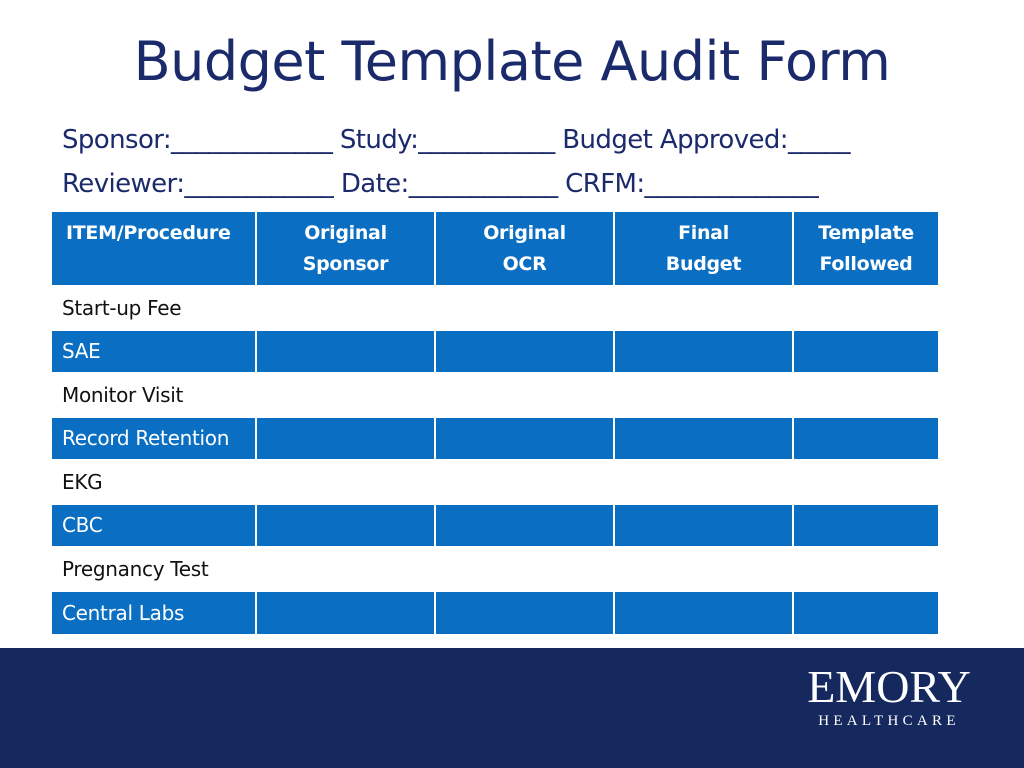 The width and height of the screenshot is (1024, 768). I want to click on table-row: Start-up Fee, so click(495, 307).